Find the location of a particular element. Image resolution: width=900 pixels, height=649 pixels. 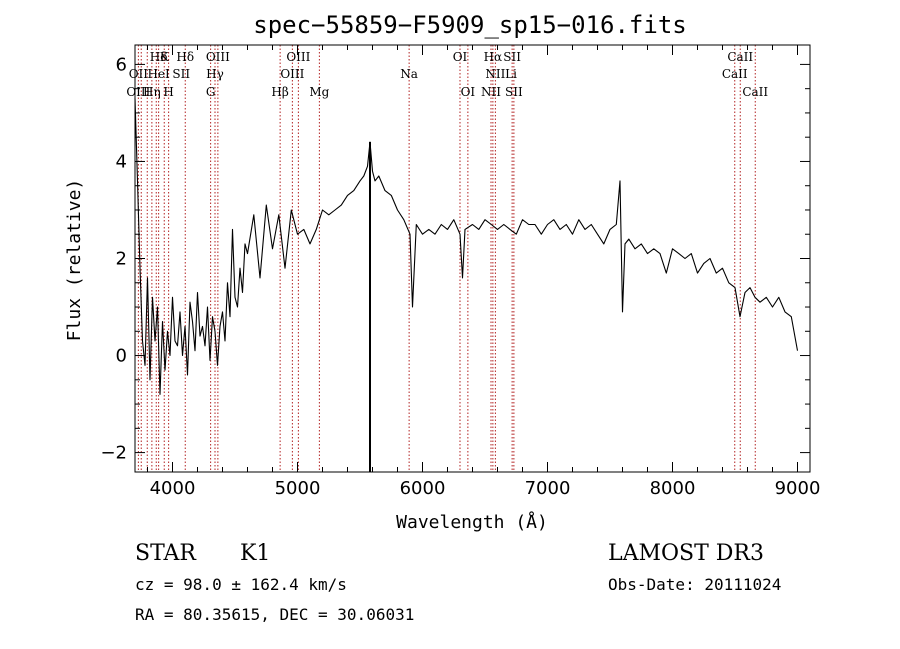

emission-line-label: K is located at coordinates (165, 57).